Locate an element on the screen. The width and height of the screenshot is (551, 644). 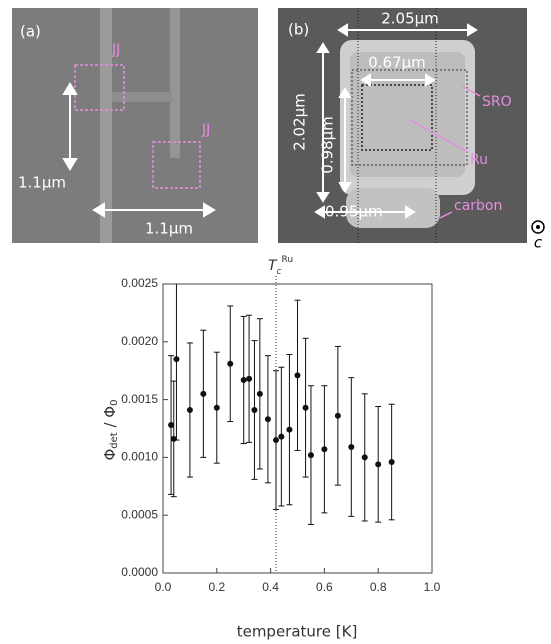
axis-symbol is located at coordinates (538, 227).